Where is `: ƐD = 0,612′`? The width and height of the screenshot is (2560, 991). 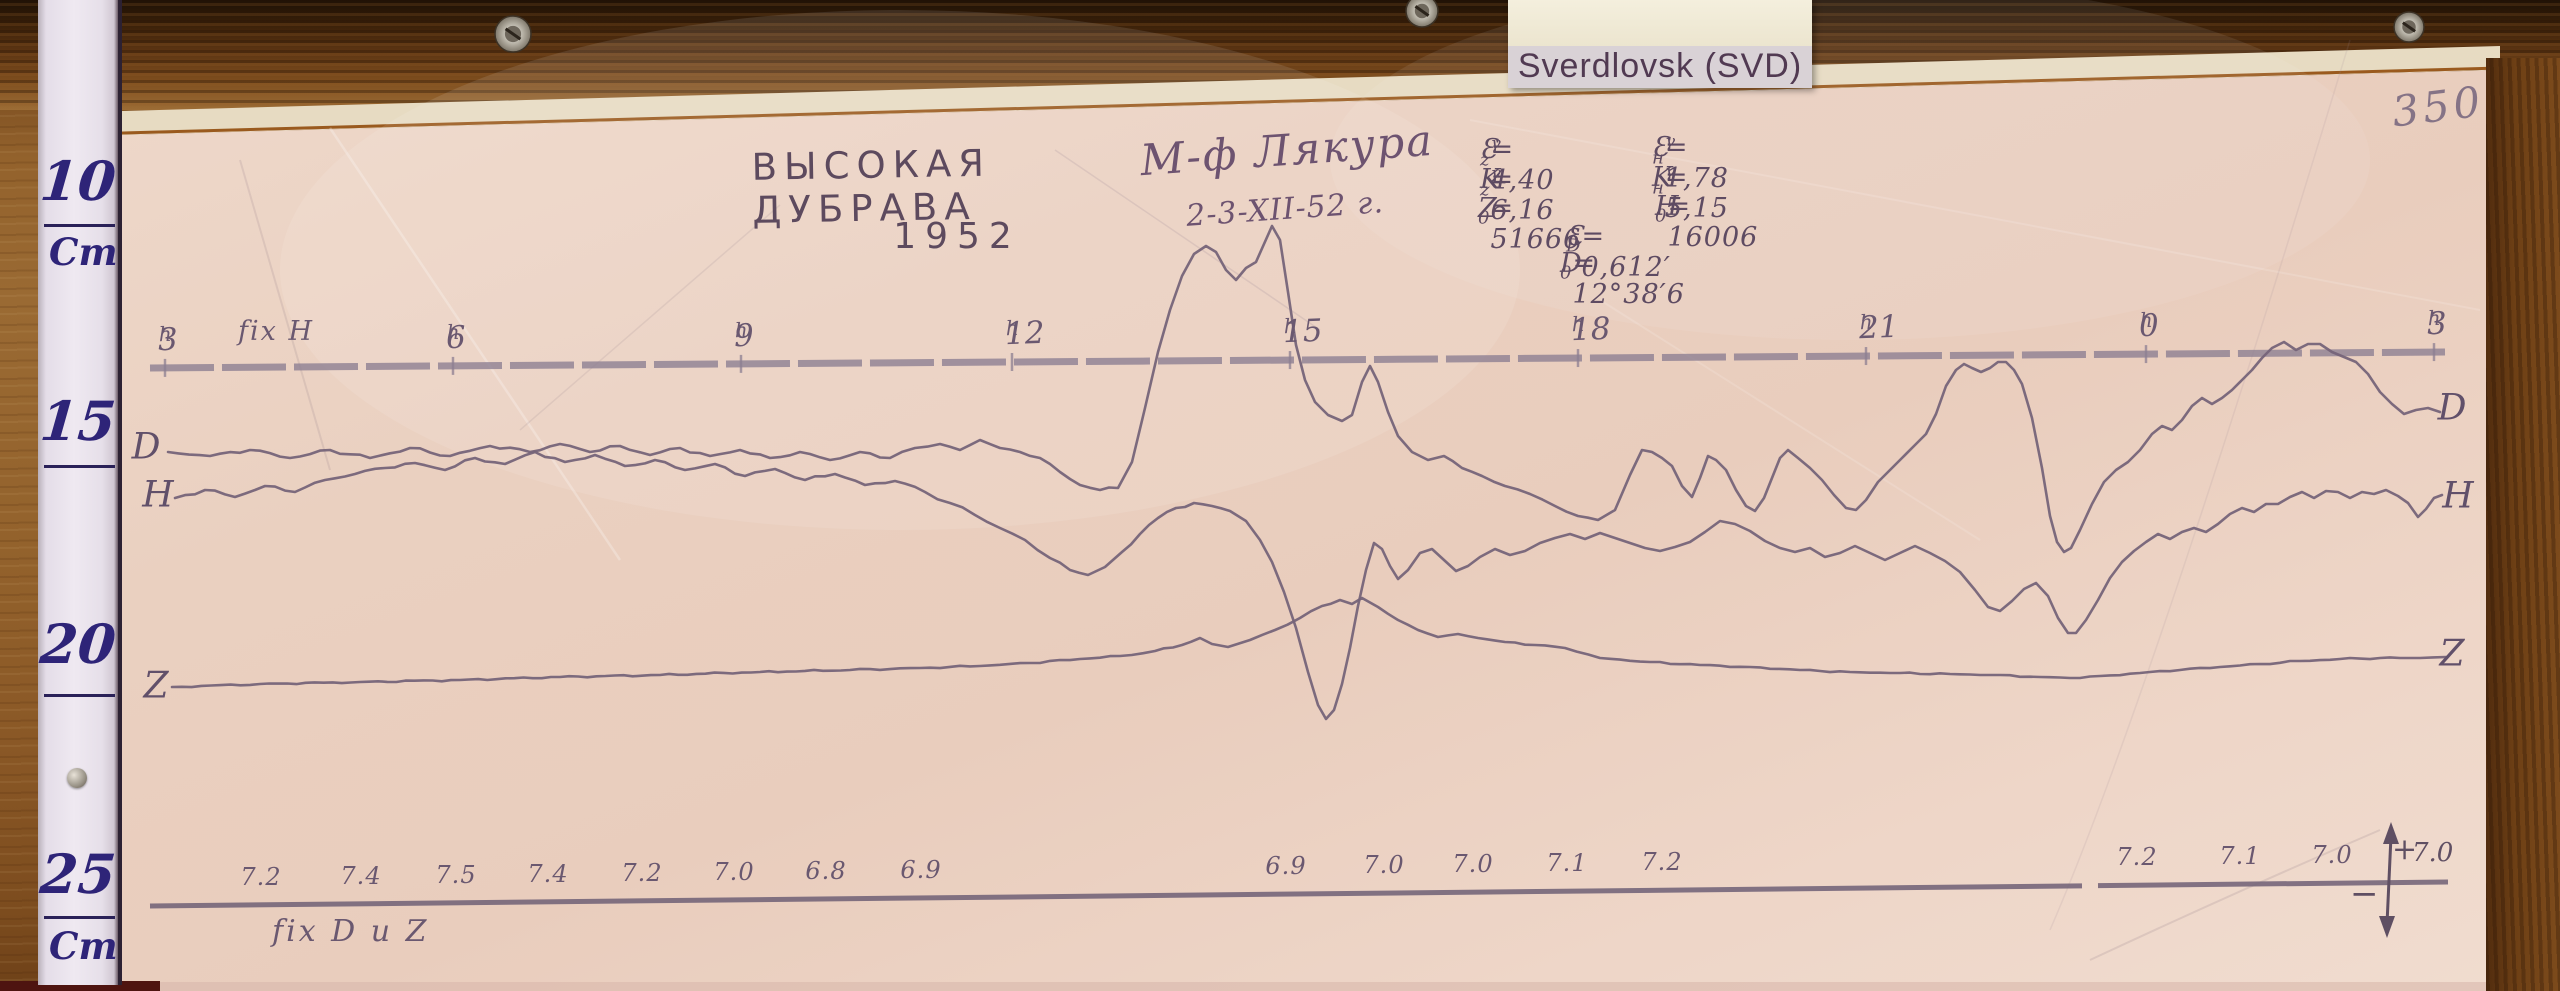 : ƐD = 0,612′ is located at coordinates (1618, 252).